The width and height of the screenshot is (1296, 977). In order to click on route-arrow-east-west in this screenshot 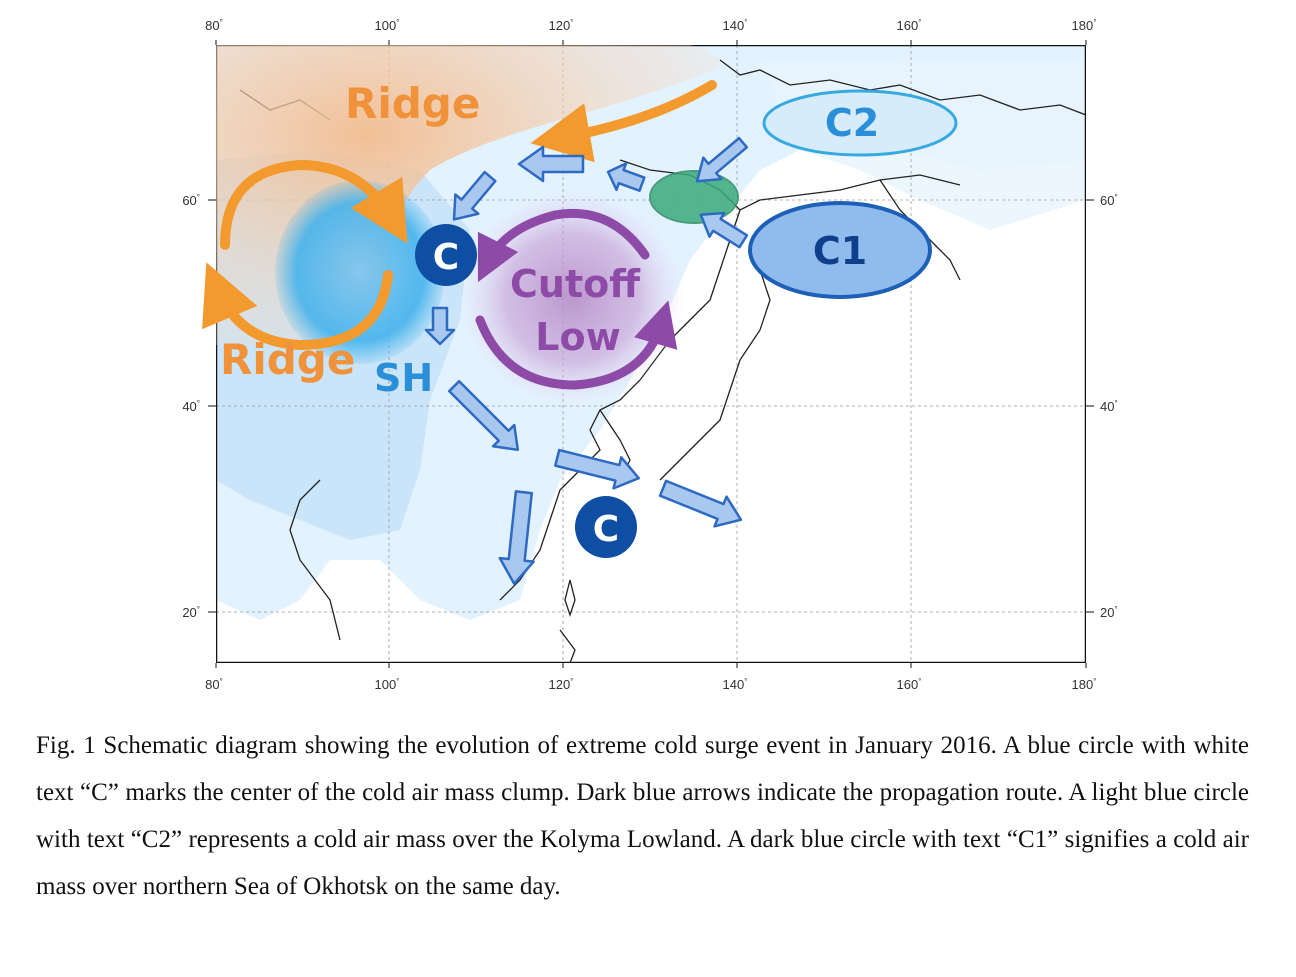, I will do `click(551, 164)`.